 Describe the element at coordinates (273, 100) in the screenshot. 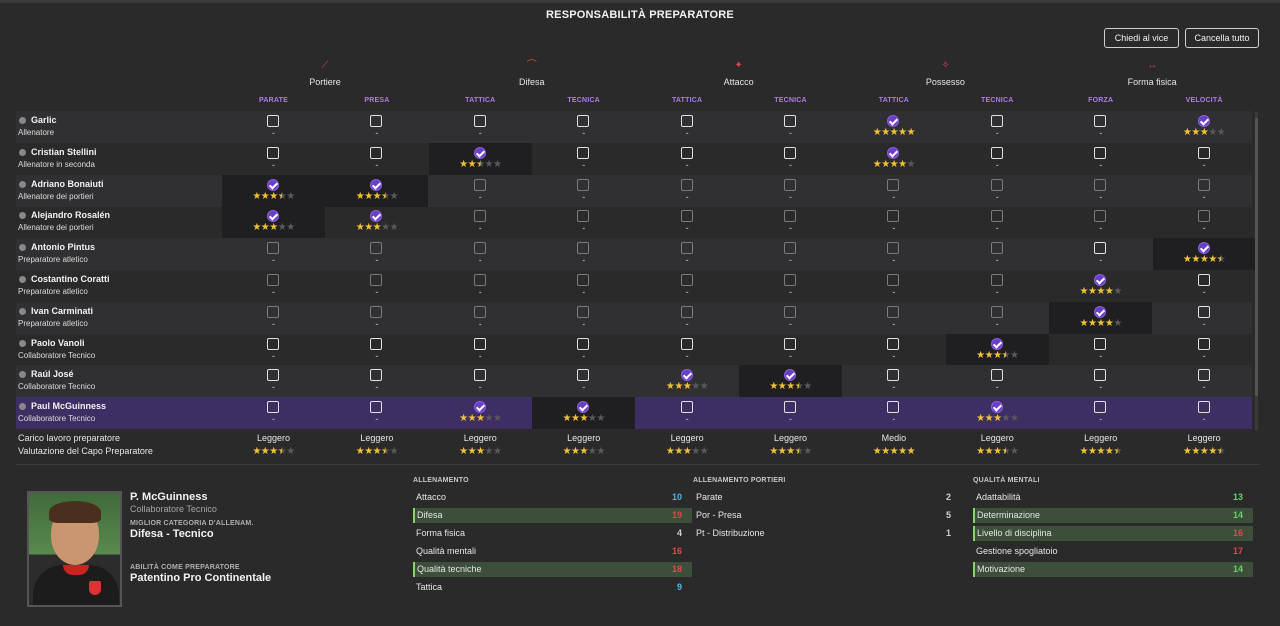

I see `column-header: PARATE` at that location.